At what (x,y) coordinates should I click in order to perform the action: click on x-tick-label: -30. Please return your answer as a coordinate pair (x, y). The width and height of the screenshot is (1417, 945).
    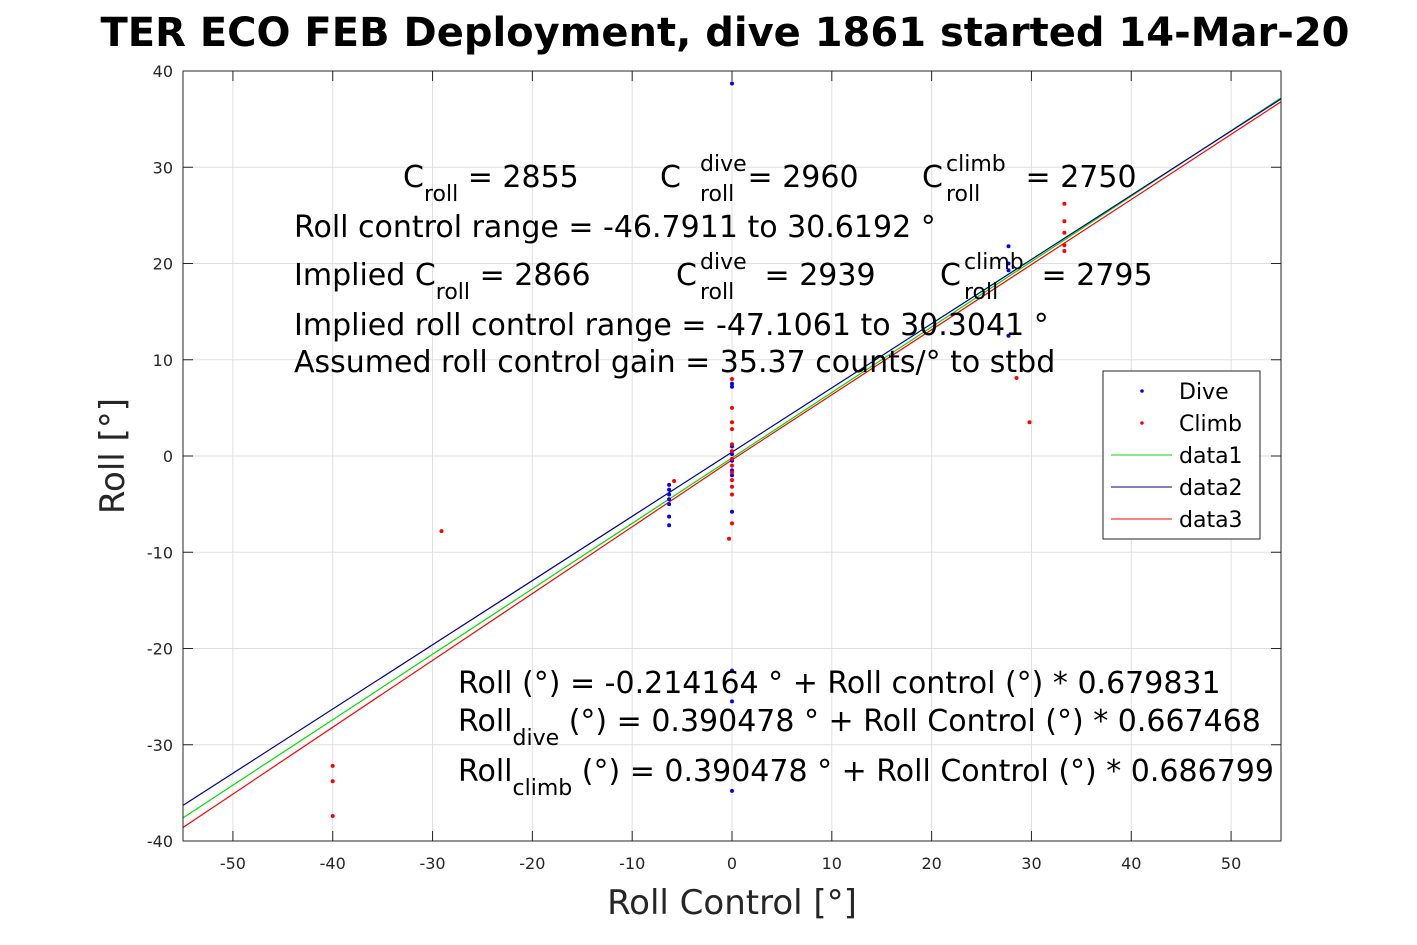
    Looking at the image, I should click on (432, 863).